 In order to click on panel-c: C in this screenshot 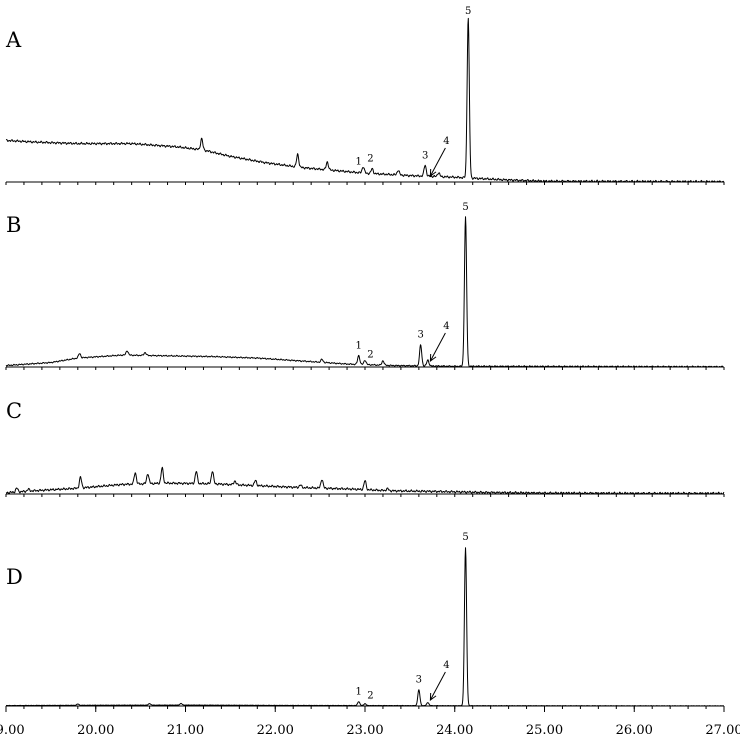, I will do `click(365, 448)`.